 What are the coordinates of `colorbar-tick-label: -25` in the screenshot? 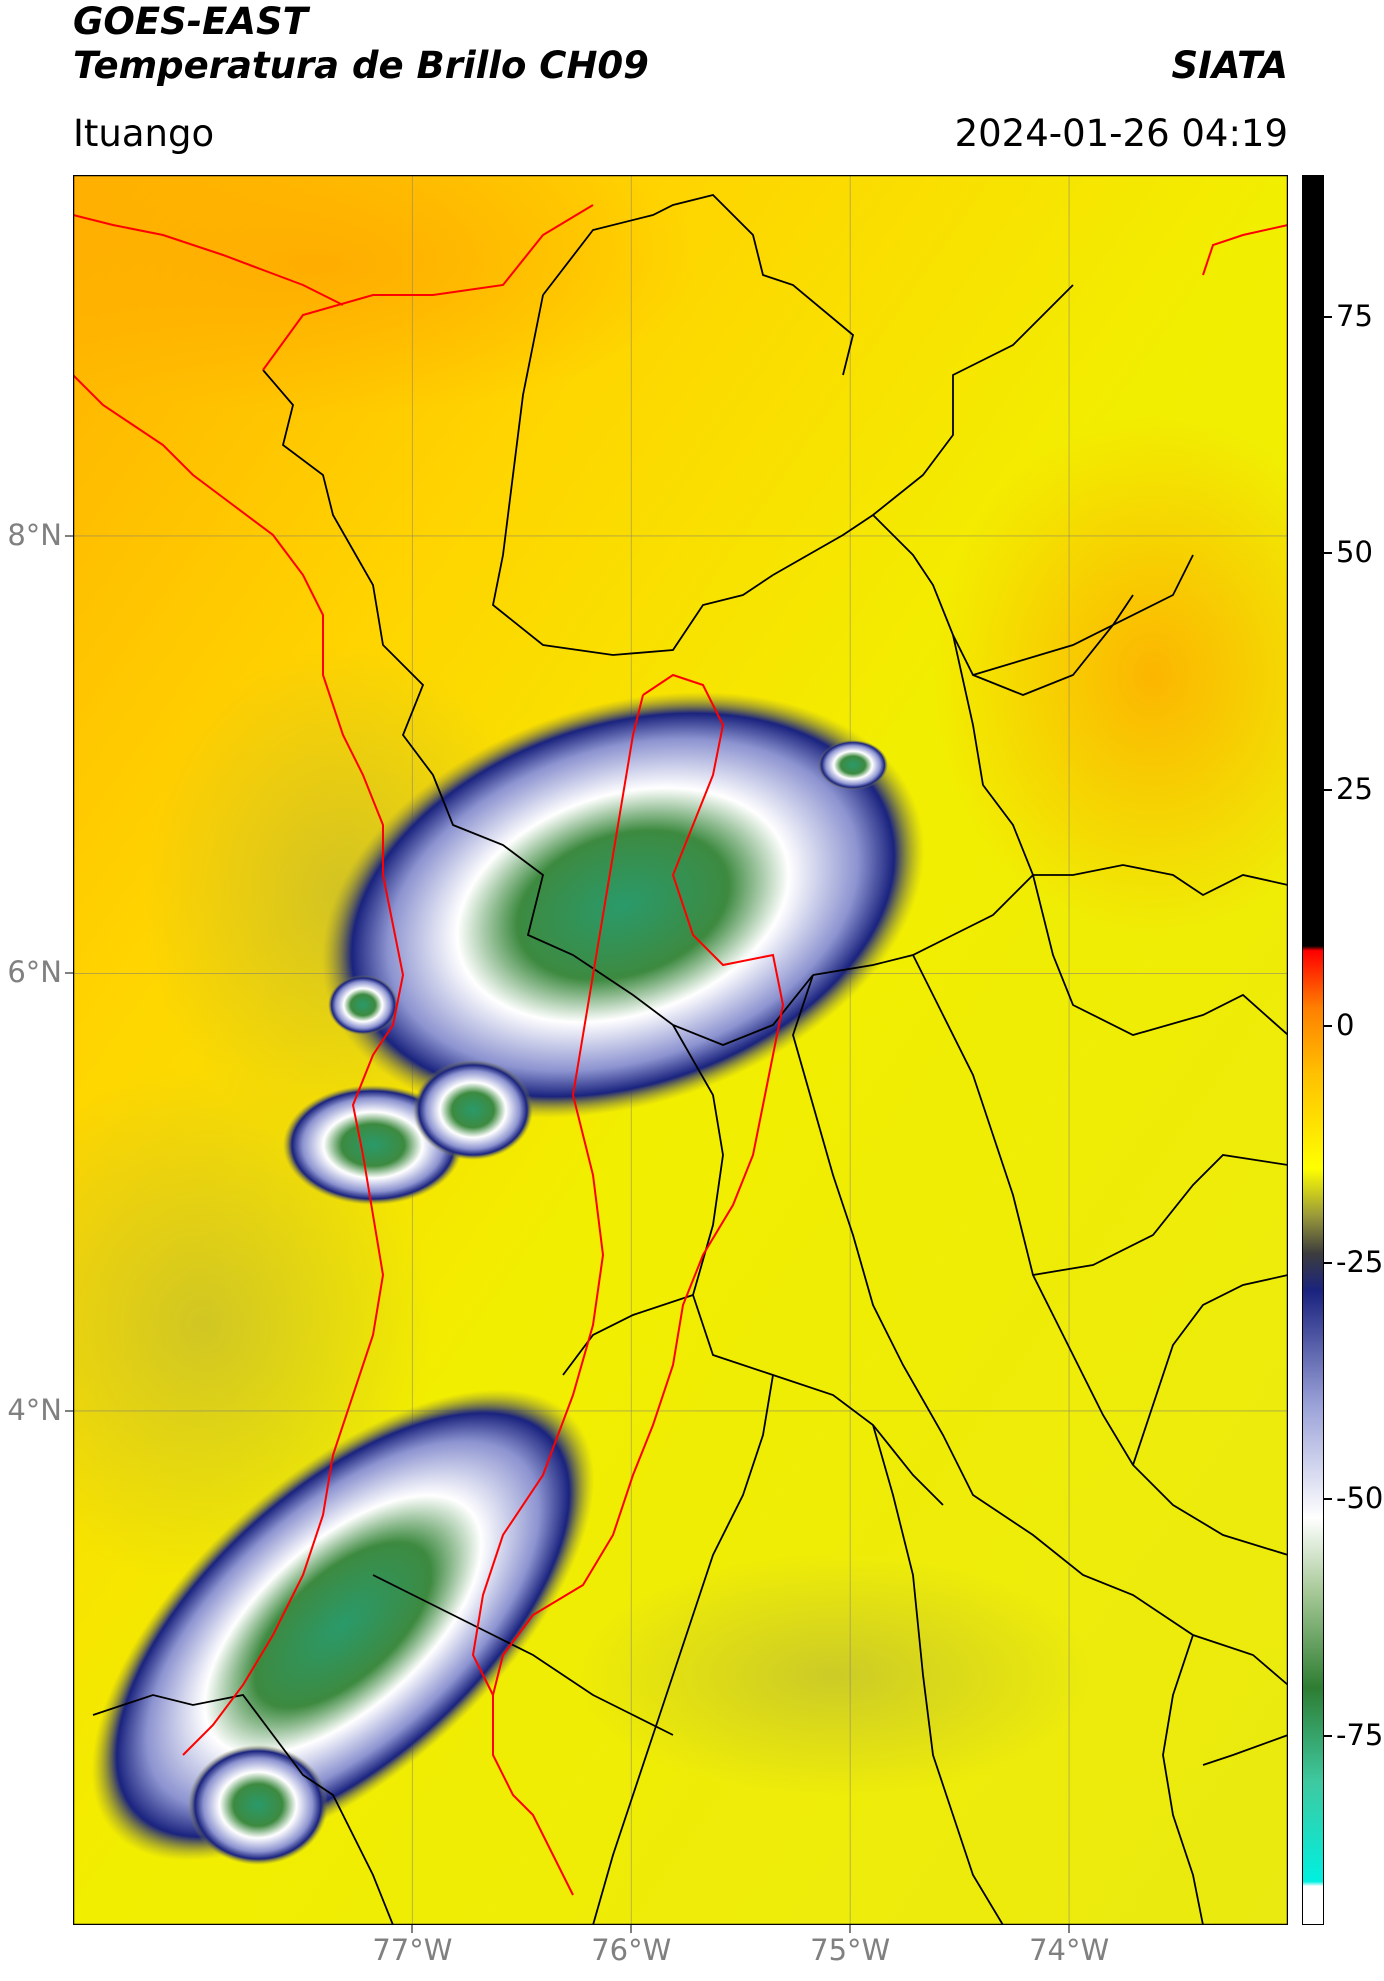 It's located at (1360, 1261).